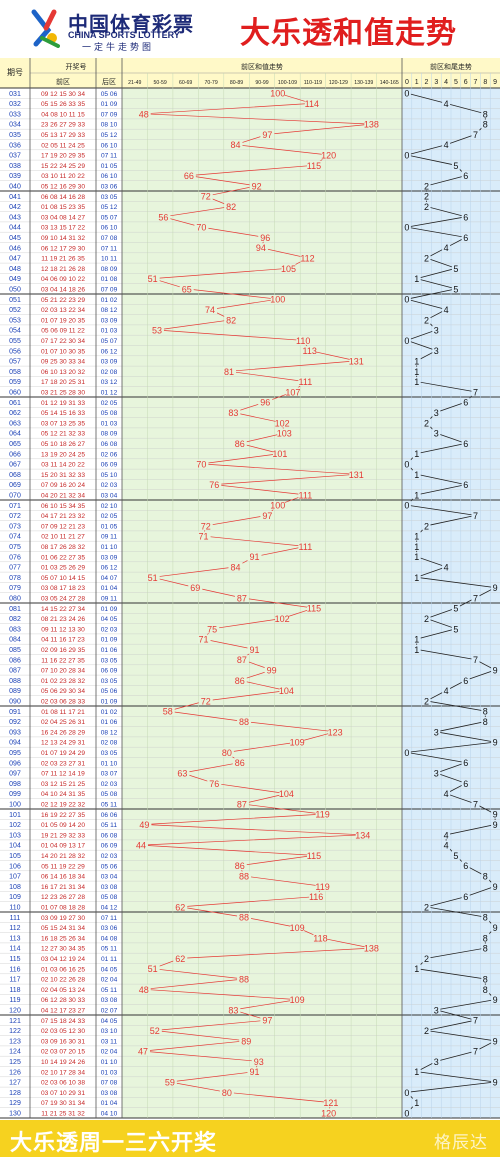  Describe the element at coordinates (109, 568) in the screenshot. I see `back-numbers: 06 12` at that location.